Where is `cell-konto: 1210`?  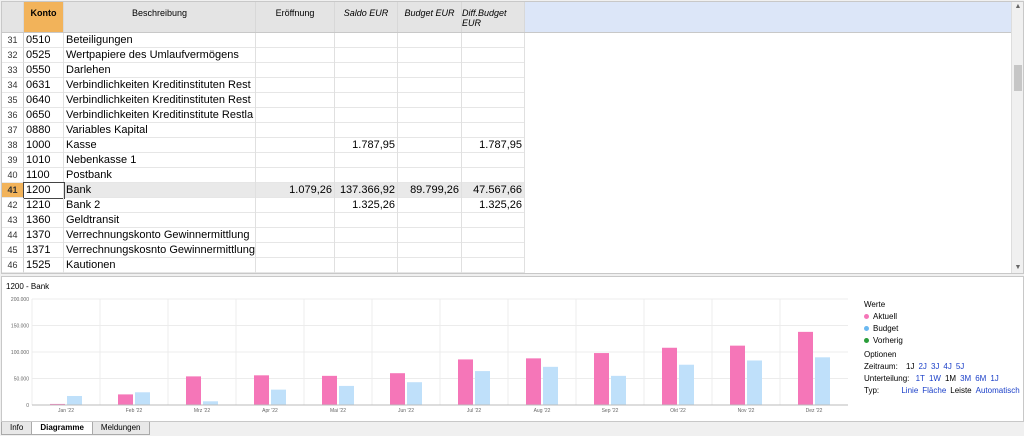 cell-konto: 1210 is located at coordinates (44, 205).